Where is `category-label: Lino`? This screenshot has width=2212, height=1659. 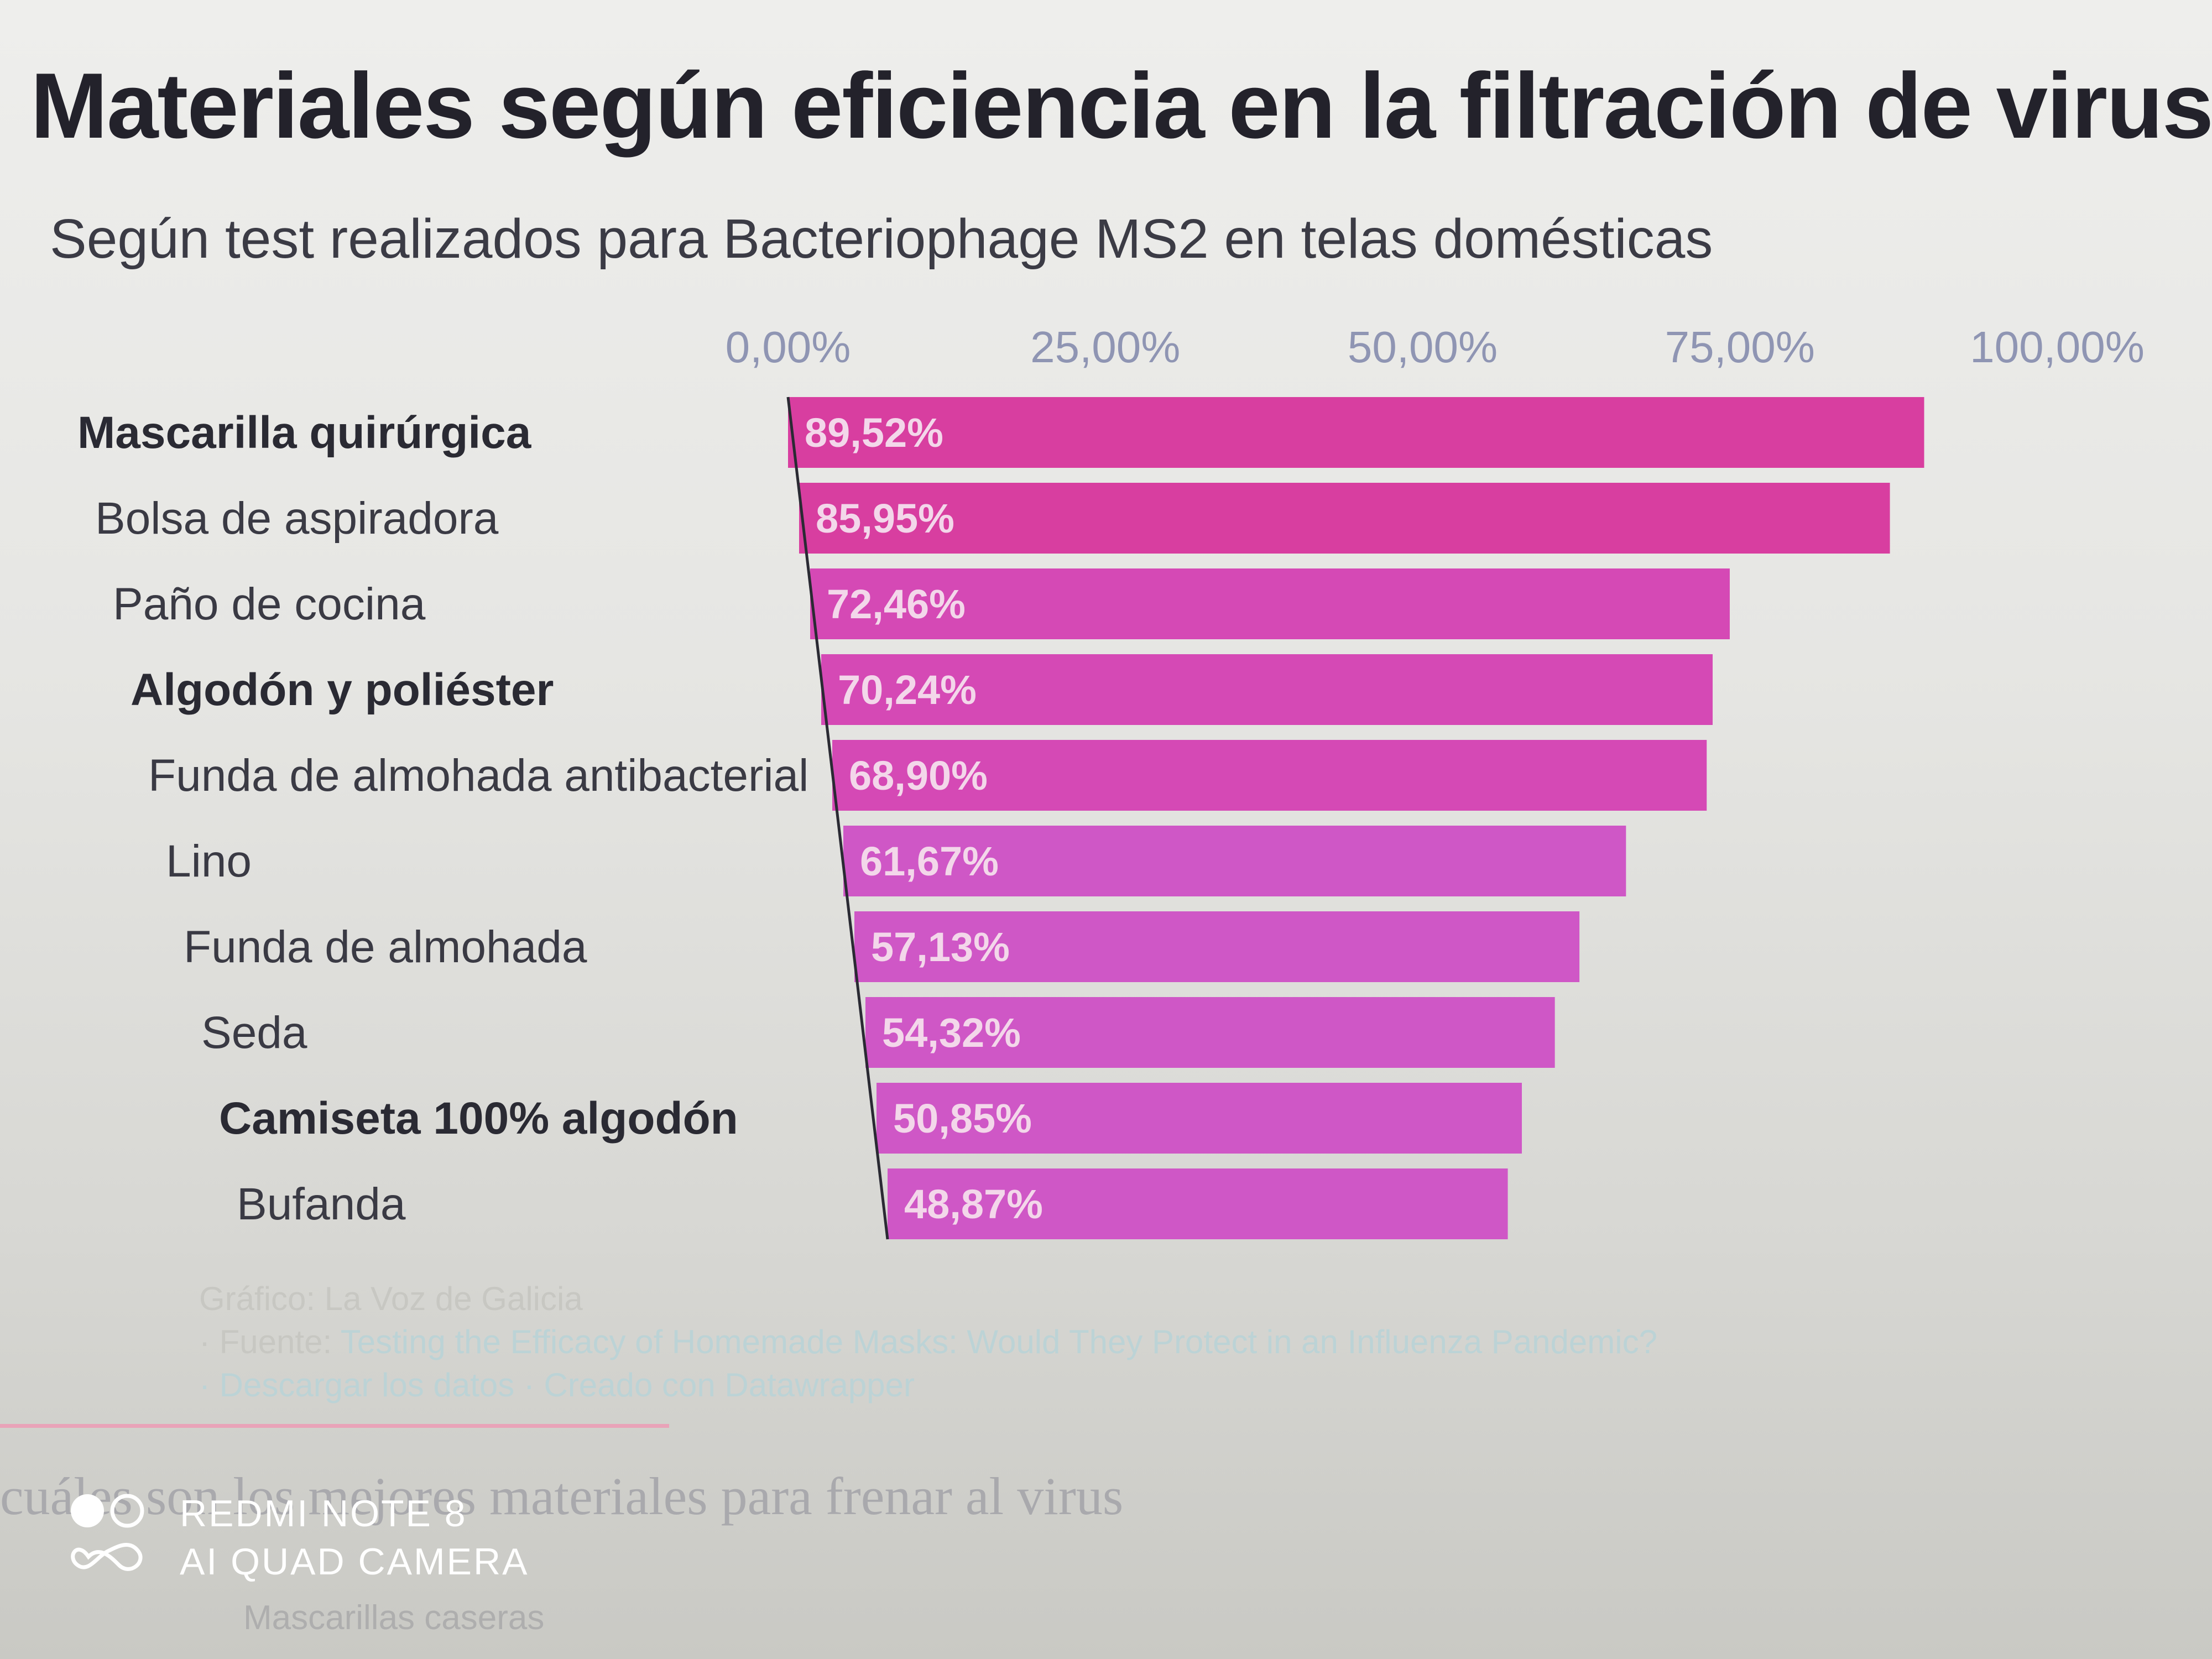
category-label: Lino is located at coordinates (209, 861).